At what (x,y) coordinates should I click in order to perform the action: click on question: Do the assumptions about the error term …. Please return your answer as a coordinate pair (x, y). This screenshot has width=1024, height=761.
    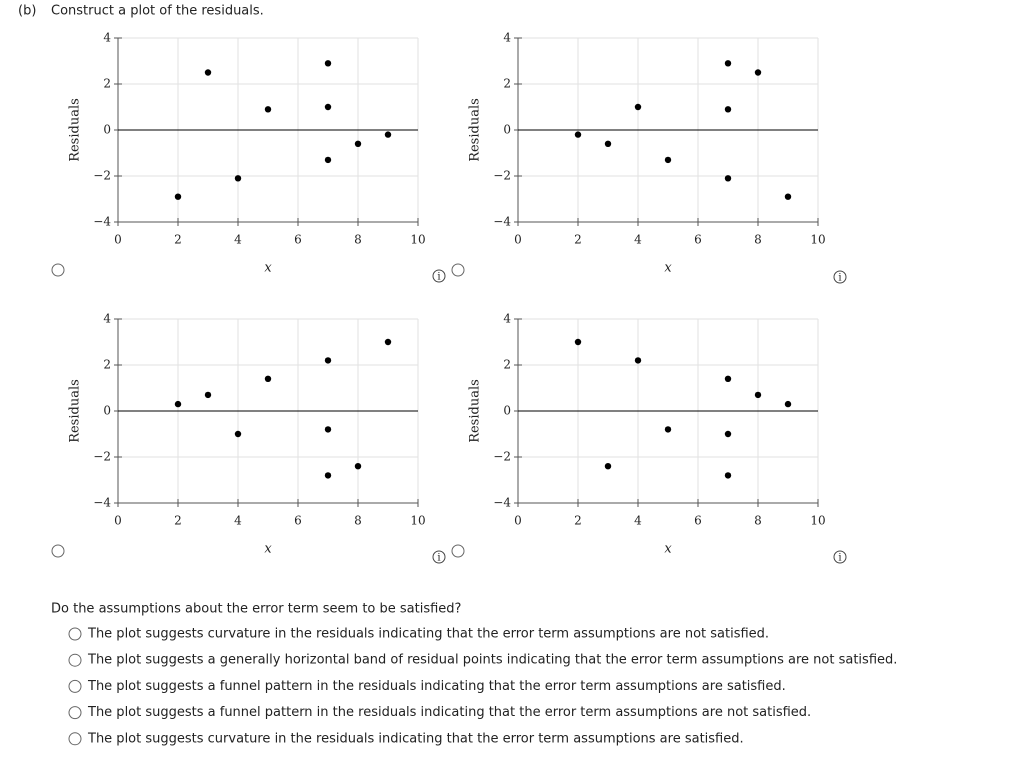
    Looking at the image, I should click on (256, 609).